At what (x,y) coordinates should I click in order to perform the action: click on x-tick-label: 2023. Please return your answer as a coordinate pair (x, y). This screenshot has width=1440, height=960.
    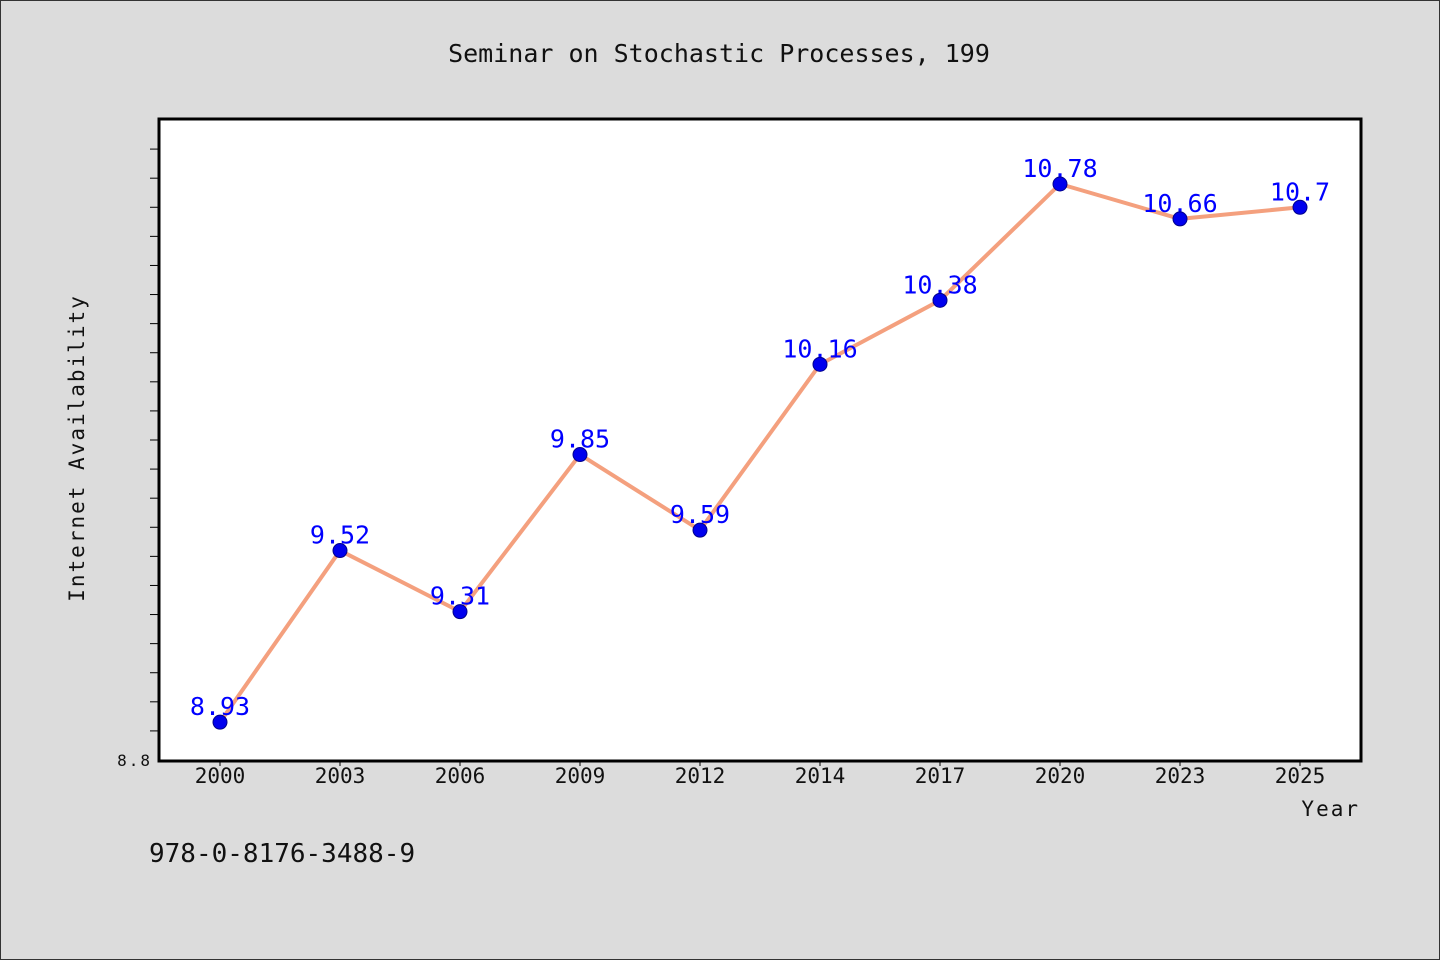
    Looking at the image, I should click on (1180, 776).